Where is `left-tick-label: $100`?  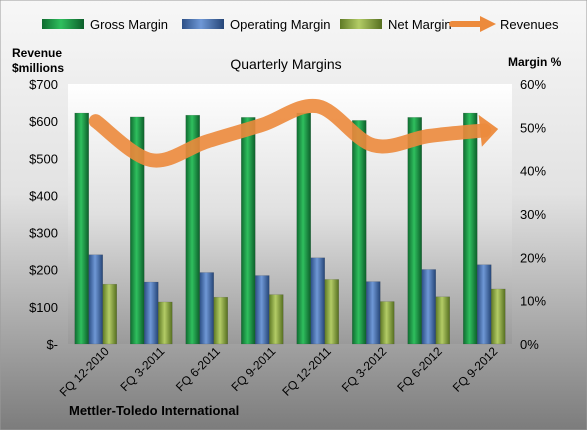 left-tick-label: $100 is located at coordinates (43, 307).